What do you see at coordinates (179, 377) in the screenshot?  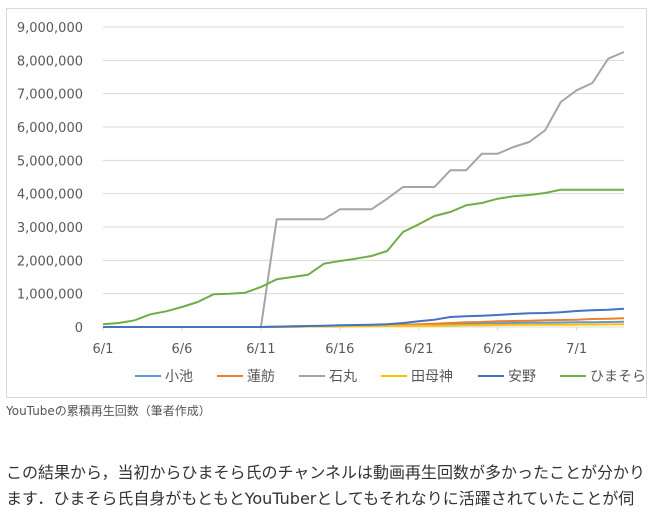 I see `legend-label: 小池` at bounding box center [179, 377].